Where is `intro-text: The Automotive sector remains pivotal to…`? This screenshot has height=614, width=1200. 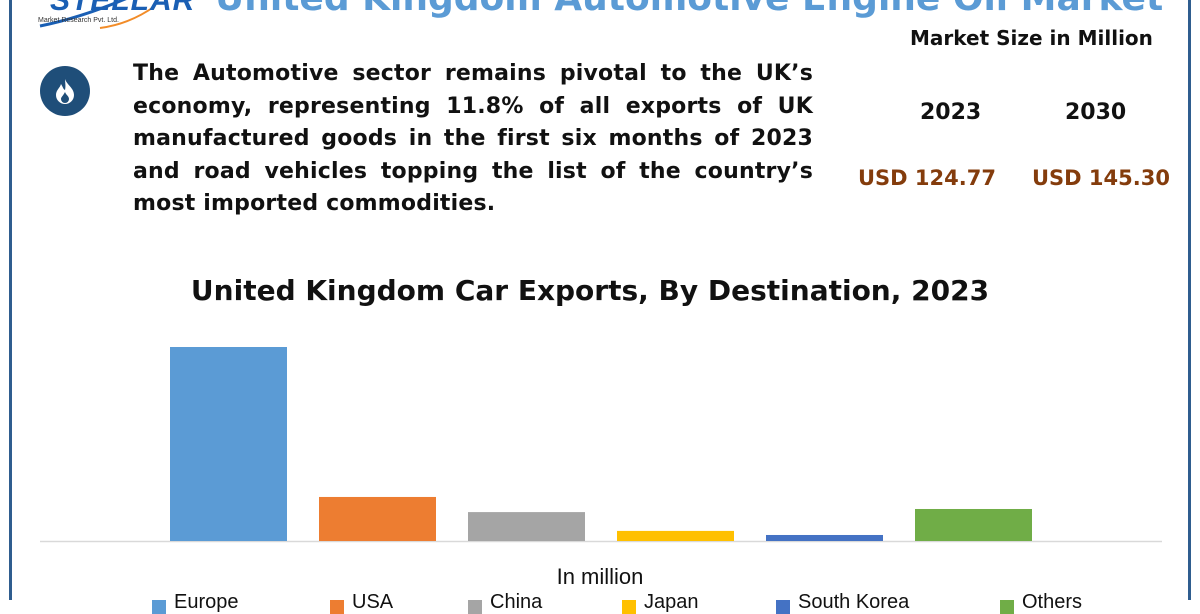 intro-text: The Automotive sector remains pivotal to… is located at coordinates (473, 138).